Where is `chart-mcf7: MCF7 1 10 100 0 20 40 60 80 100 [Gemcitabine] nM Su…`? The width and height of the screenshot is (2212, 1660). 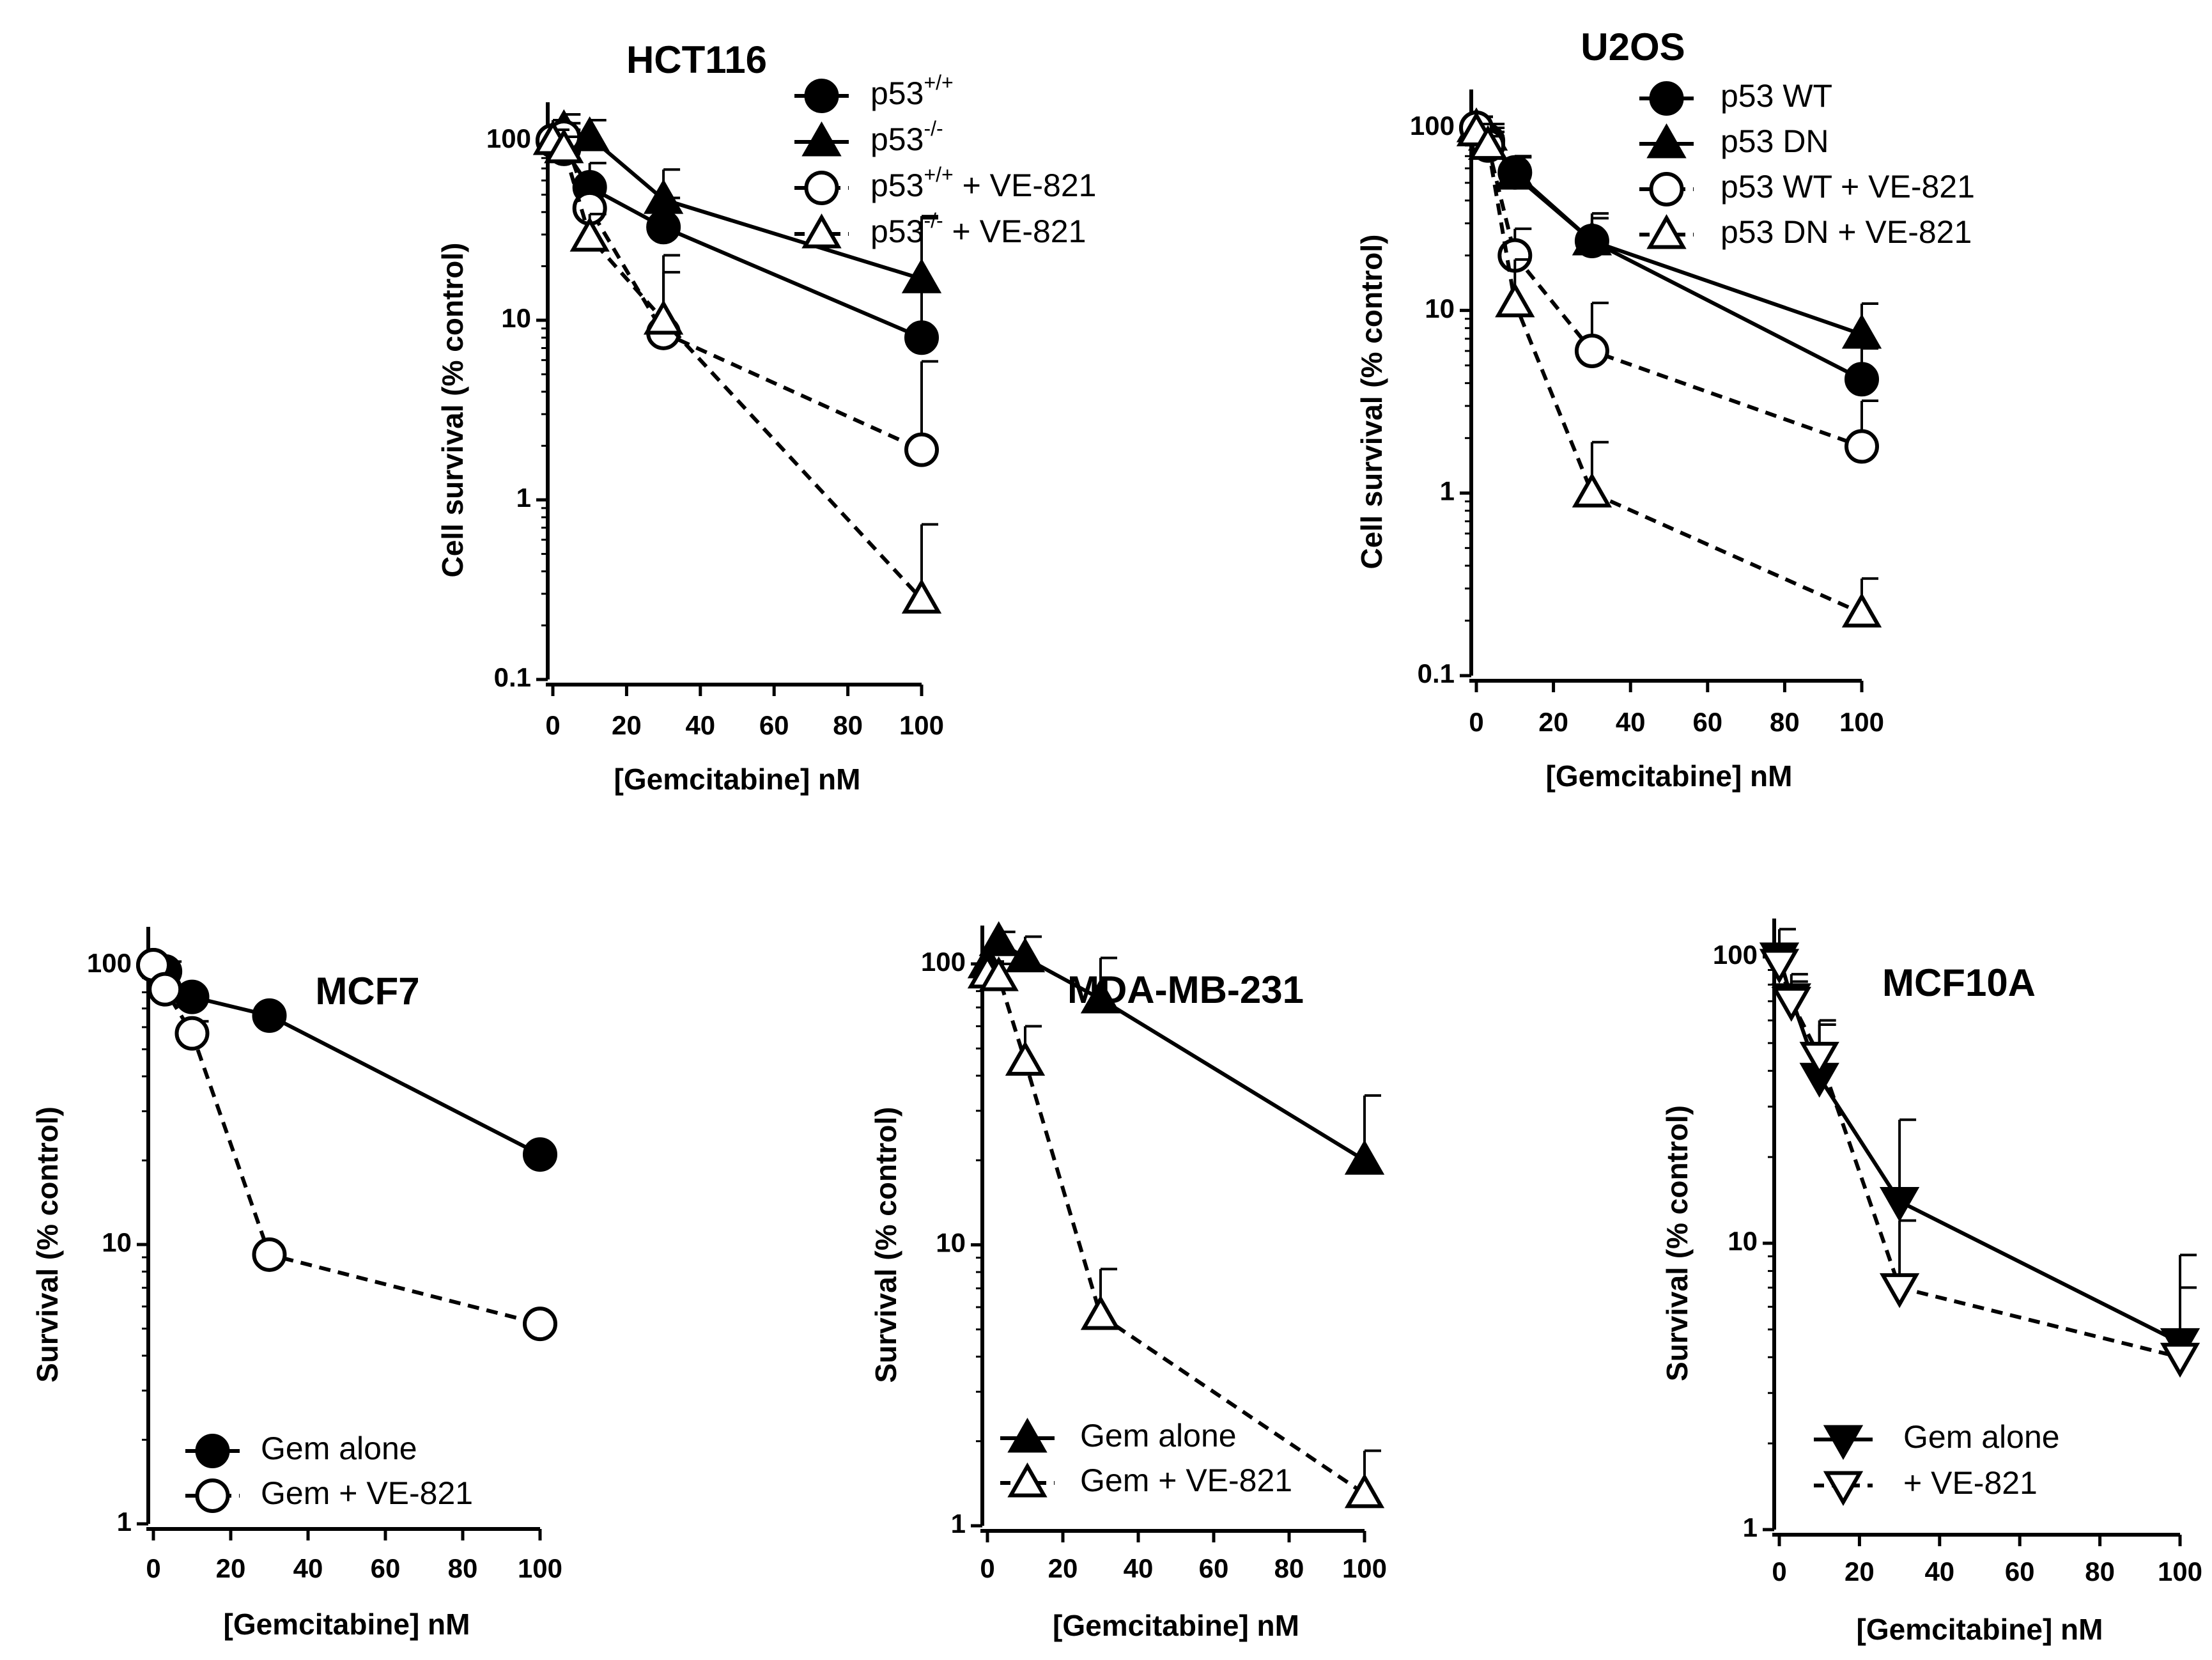 chart-mcf7: MCF7 1 10 100 0 20 40 60 80 100 [Gemcitabine] nM Su… is located at coordinates (297, 1284).